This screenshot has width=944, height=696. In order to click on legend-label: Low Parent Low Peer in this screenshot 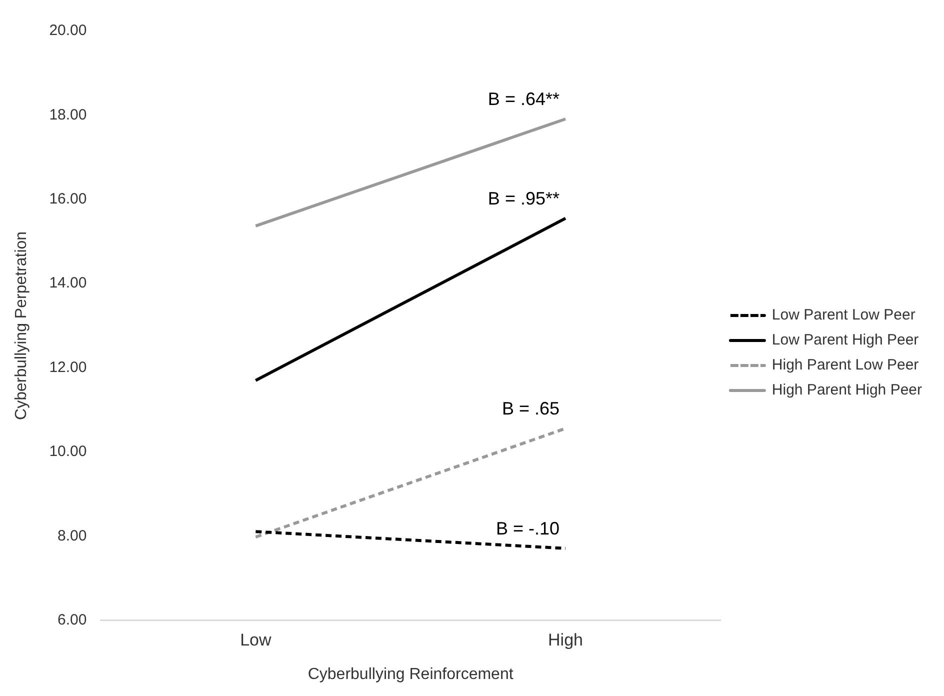, I will do `click(844, 315)`.